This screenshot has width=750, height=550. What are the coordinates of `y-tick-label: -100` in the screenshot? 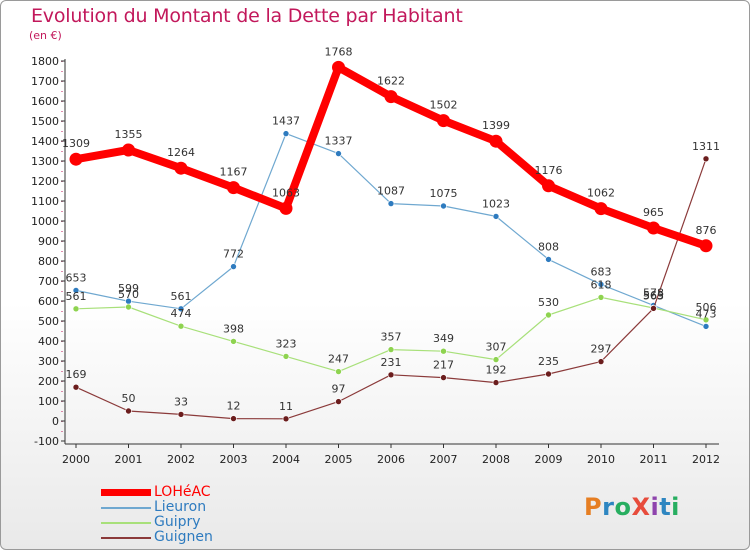 It's located at (46, 441).